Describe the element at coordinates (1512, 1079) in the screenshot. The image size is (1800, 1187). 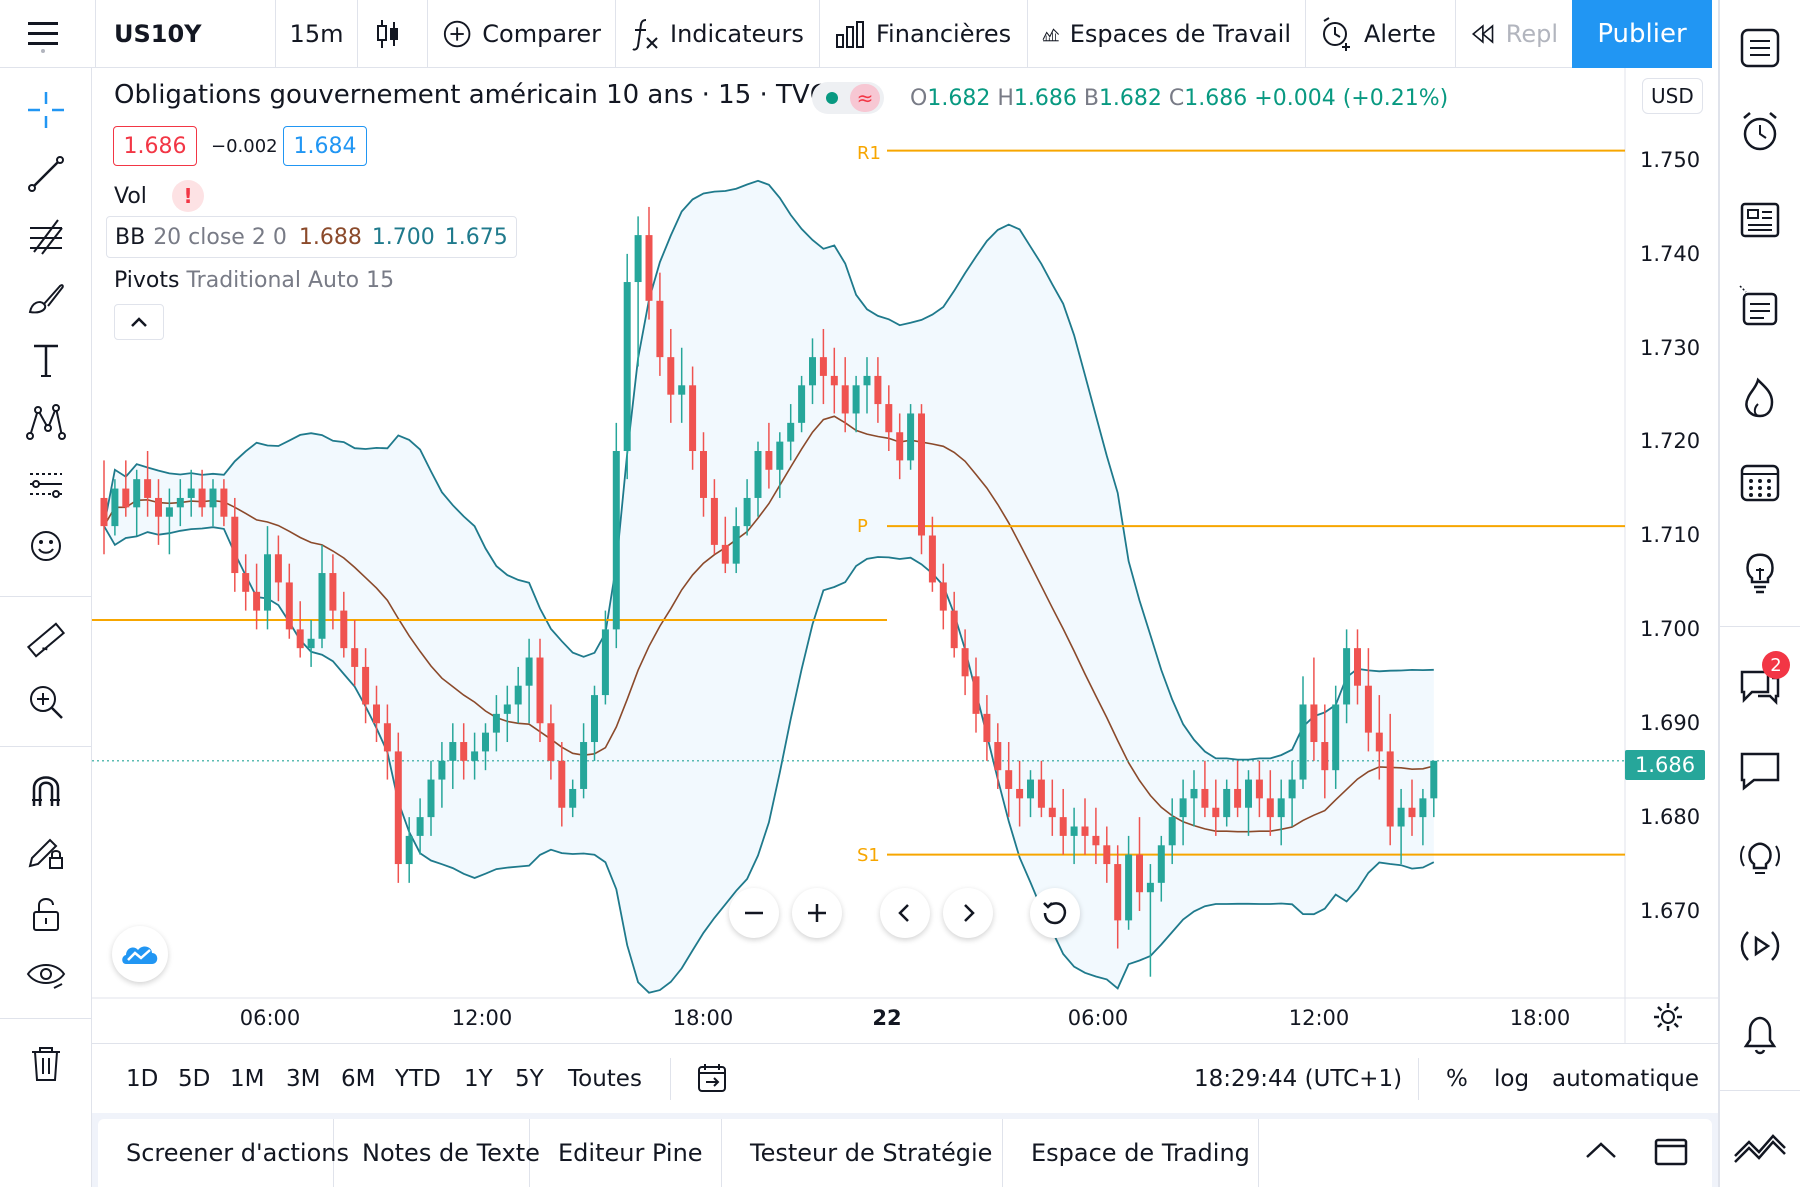
I see `log-scale-toggle: log` at that location.